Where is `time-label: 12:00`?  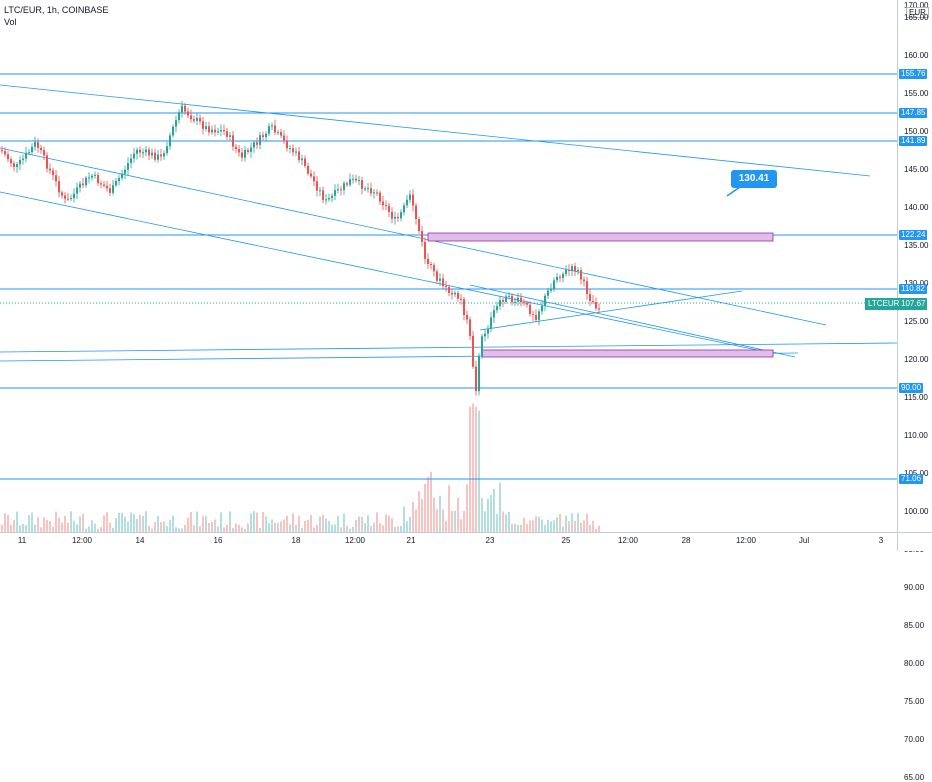
time-label: 12:00 is located at coordinates (628, 540).